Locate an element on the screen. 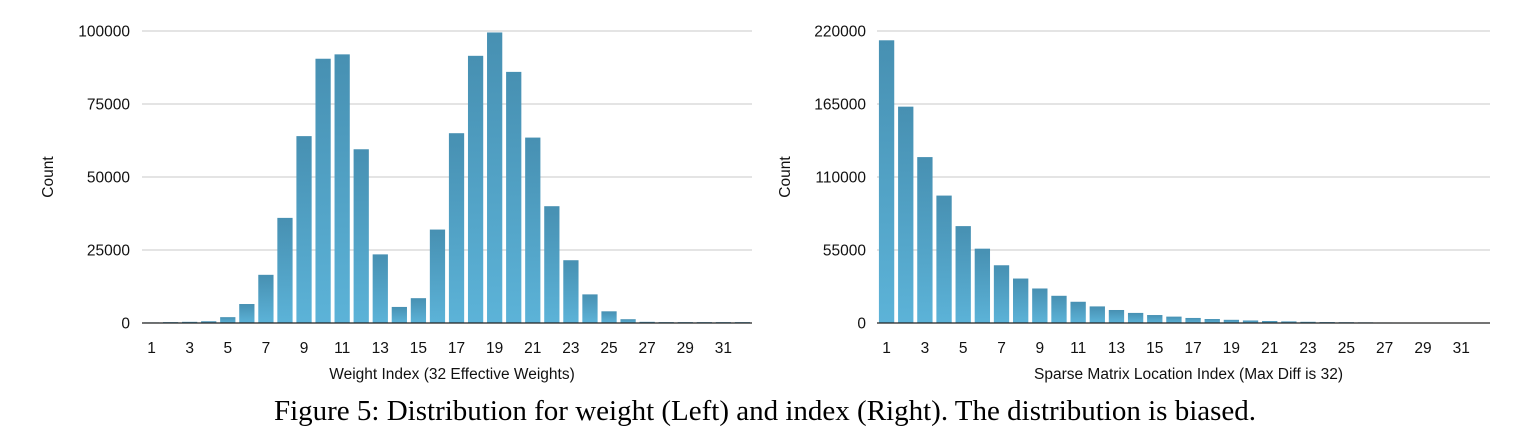 This screenshot has width=1530, height=447. index-y-tick-label: 110000 is located at coordinates (840, 178).